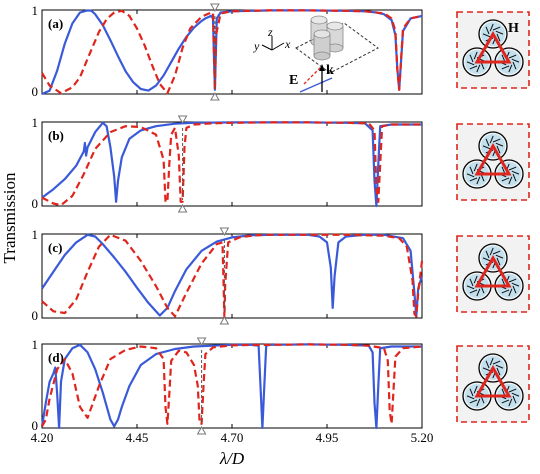 This screenshot has width=540, height=474. I want to click on axis-label-z: z, so click(270, 32).